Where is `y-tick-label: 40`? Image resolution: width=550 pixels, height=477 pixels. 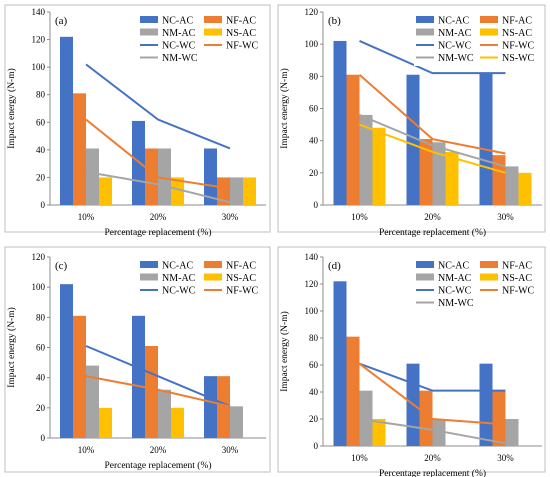
y-tick-label: 40 is located at coordinates (41, 378).